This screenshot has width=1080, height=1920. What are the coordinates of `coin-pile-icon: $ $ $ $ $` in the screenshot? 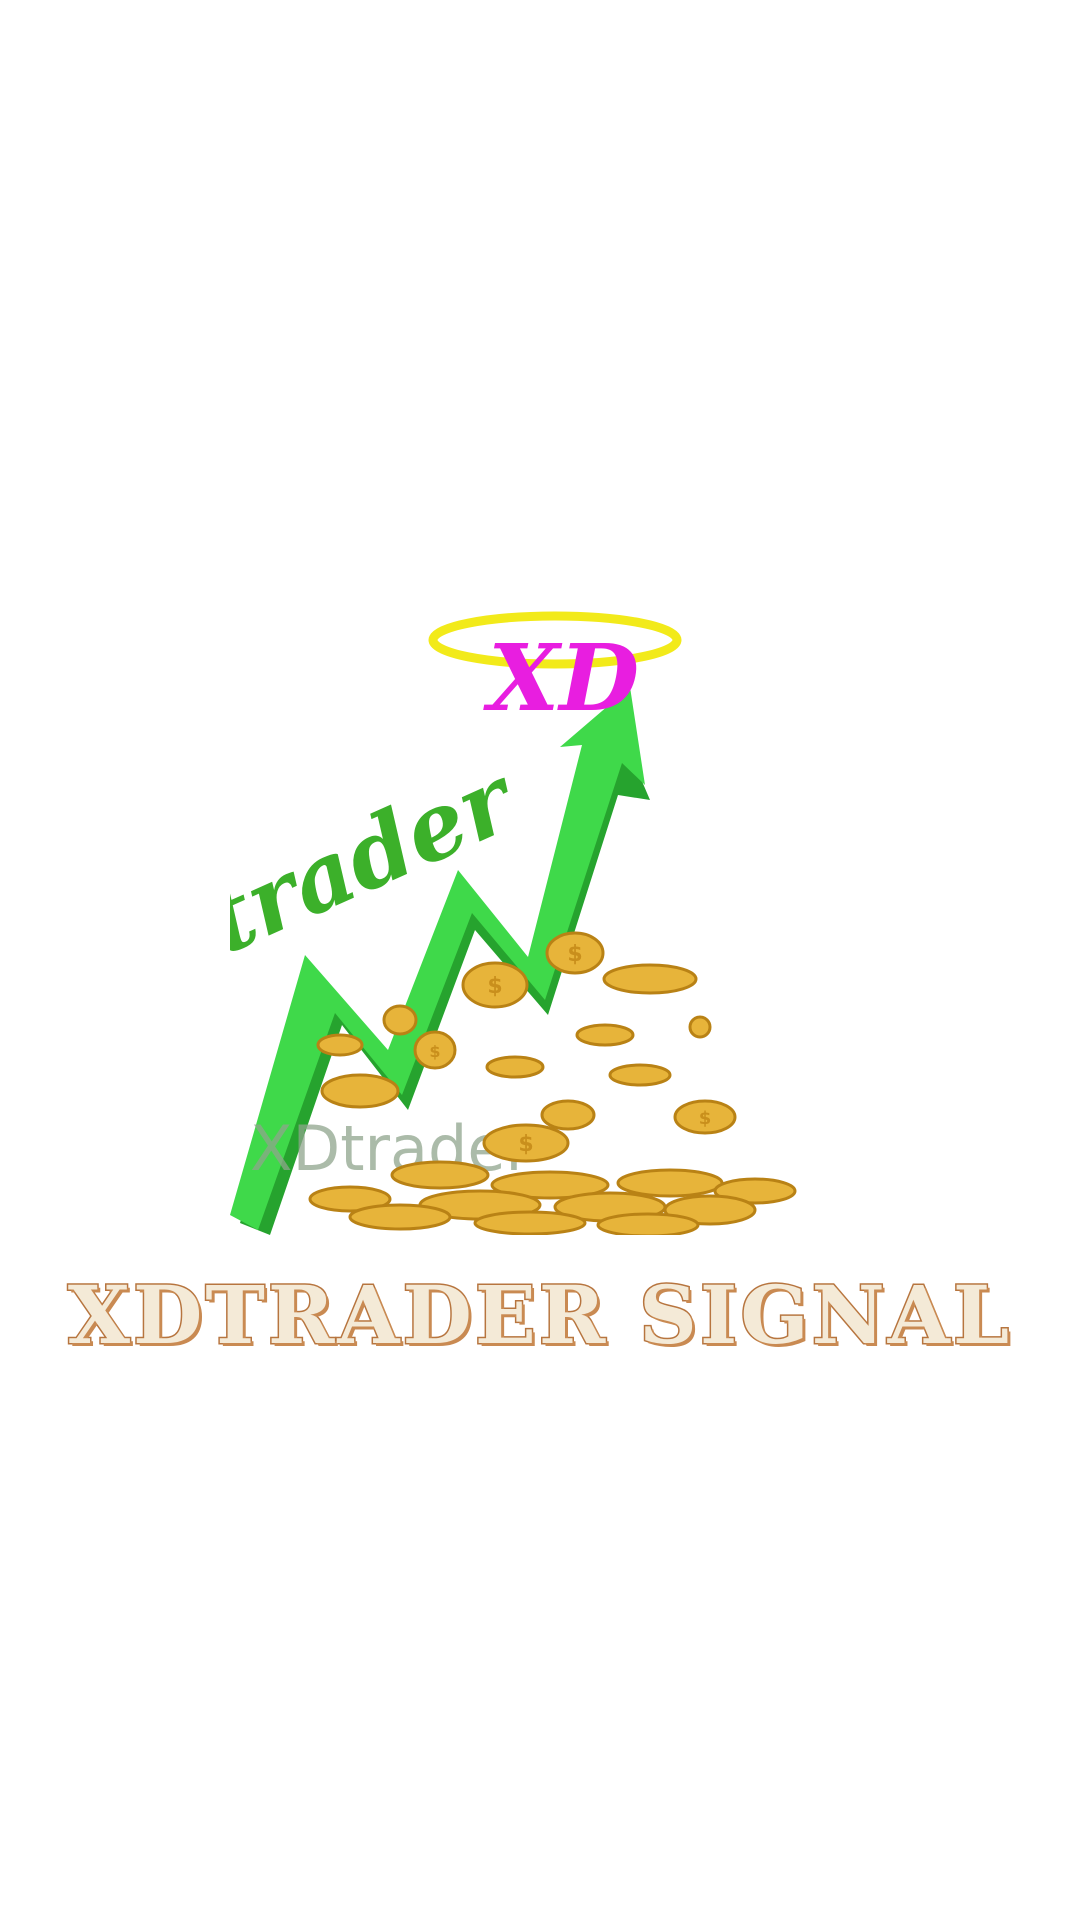 It's located at (552, 1083).